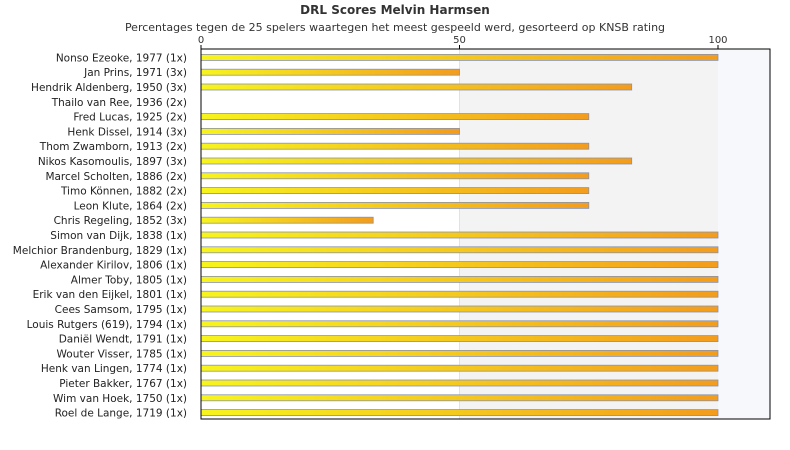  I want to click on category-label: Nonso Ezeoke, 1977 (1x), so click(121, 58).